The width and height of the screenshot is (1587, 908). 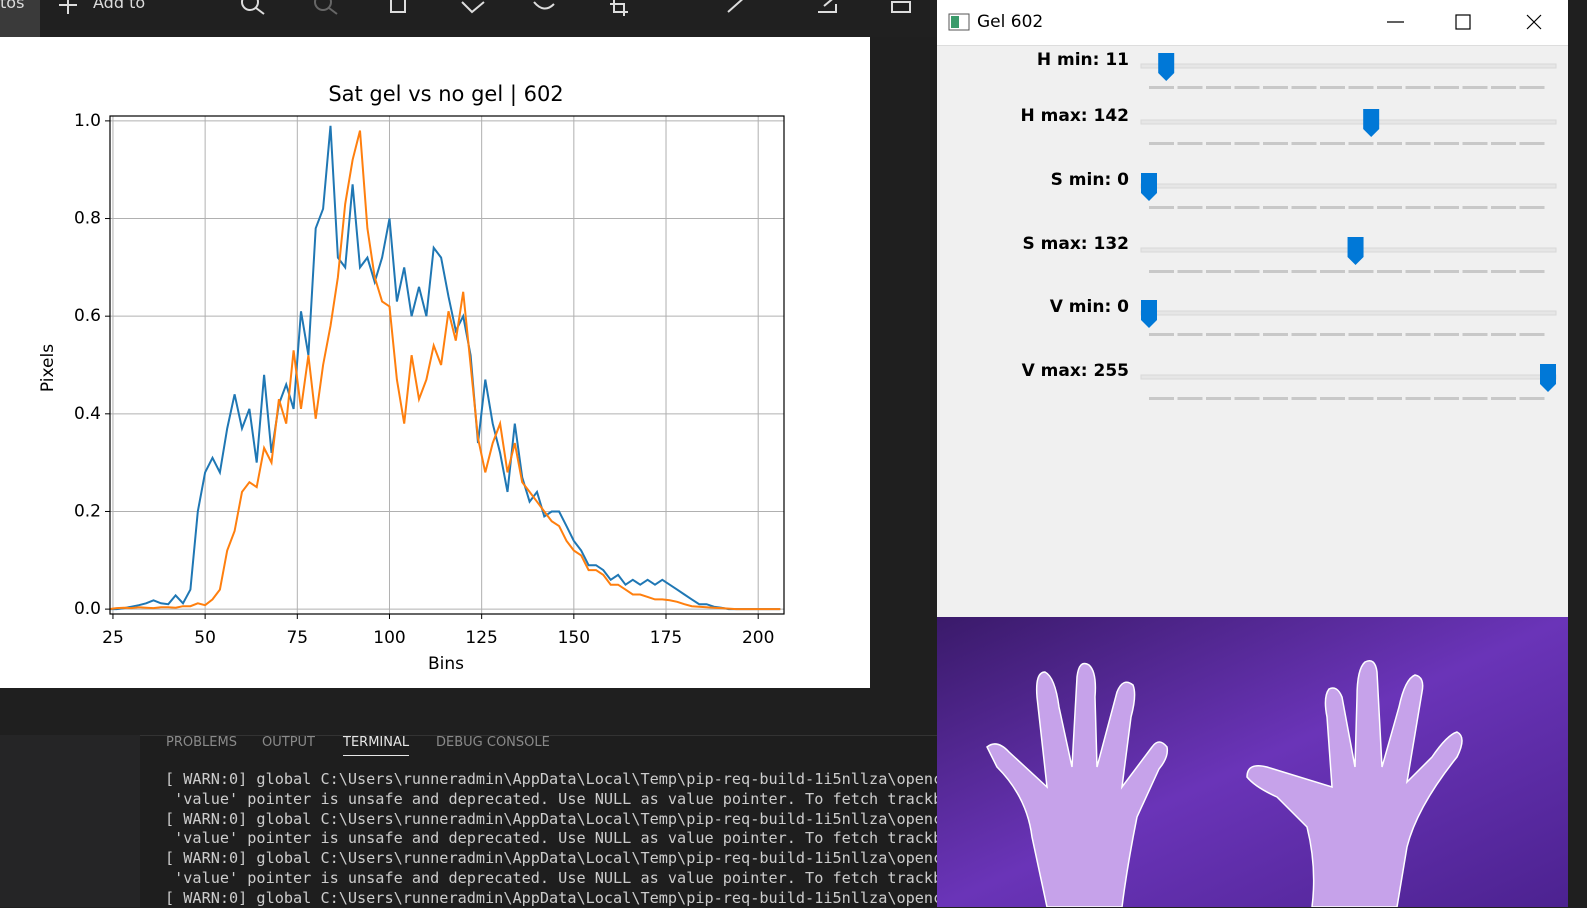 I want to click on delete-icon, so click(x=398, y=6).